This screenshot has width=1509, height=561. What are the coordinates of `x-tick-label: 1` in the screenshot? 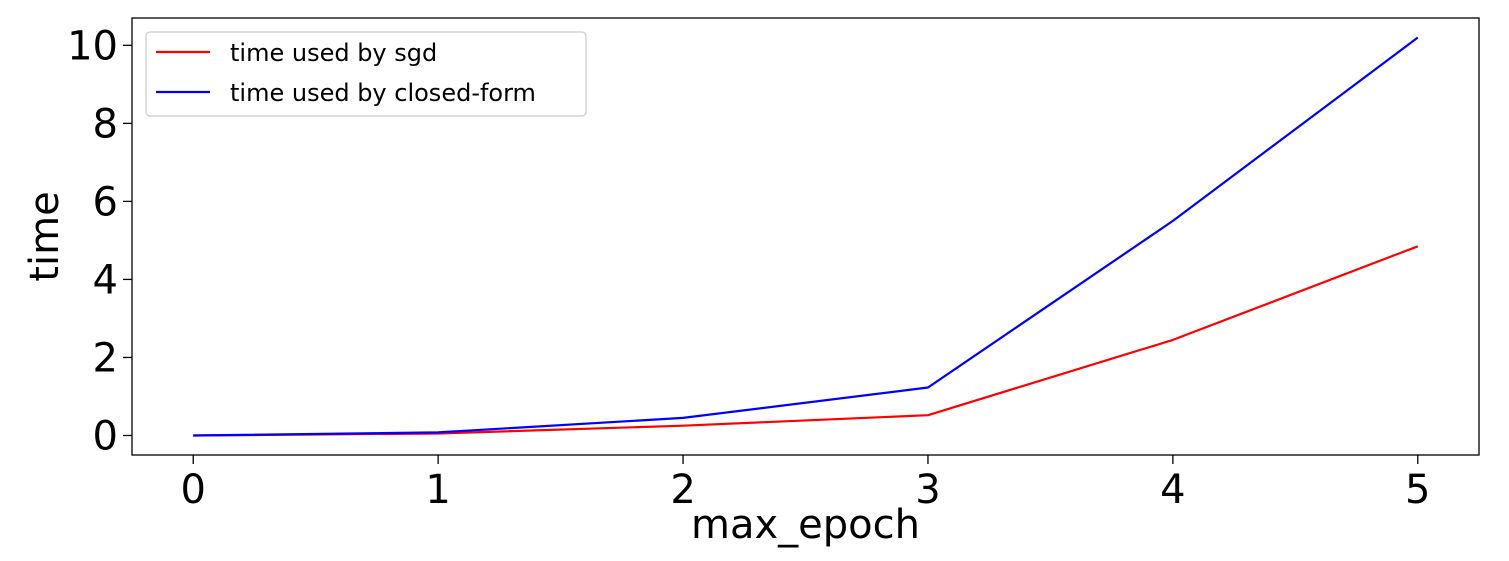 It's located at (437, 490).